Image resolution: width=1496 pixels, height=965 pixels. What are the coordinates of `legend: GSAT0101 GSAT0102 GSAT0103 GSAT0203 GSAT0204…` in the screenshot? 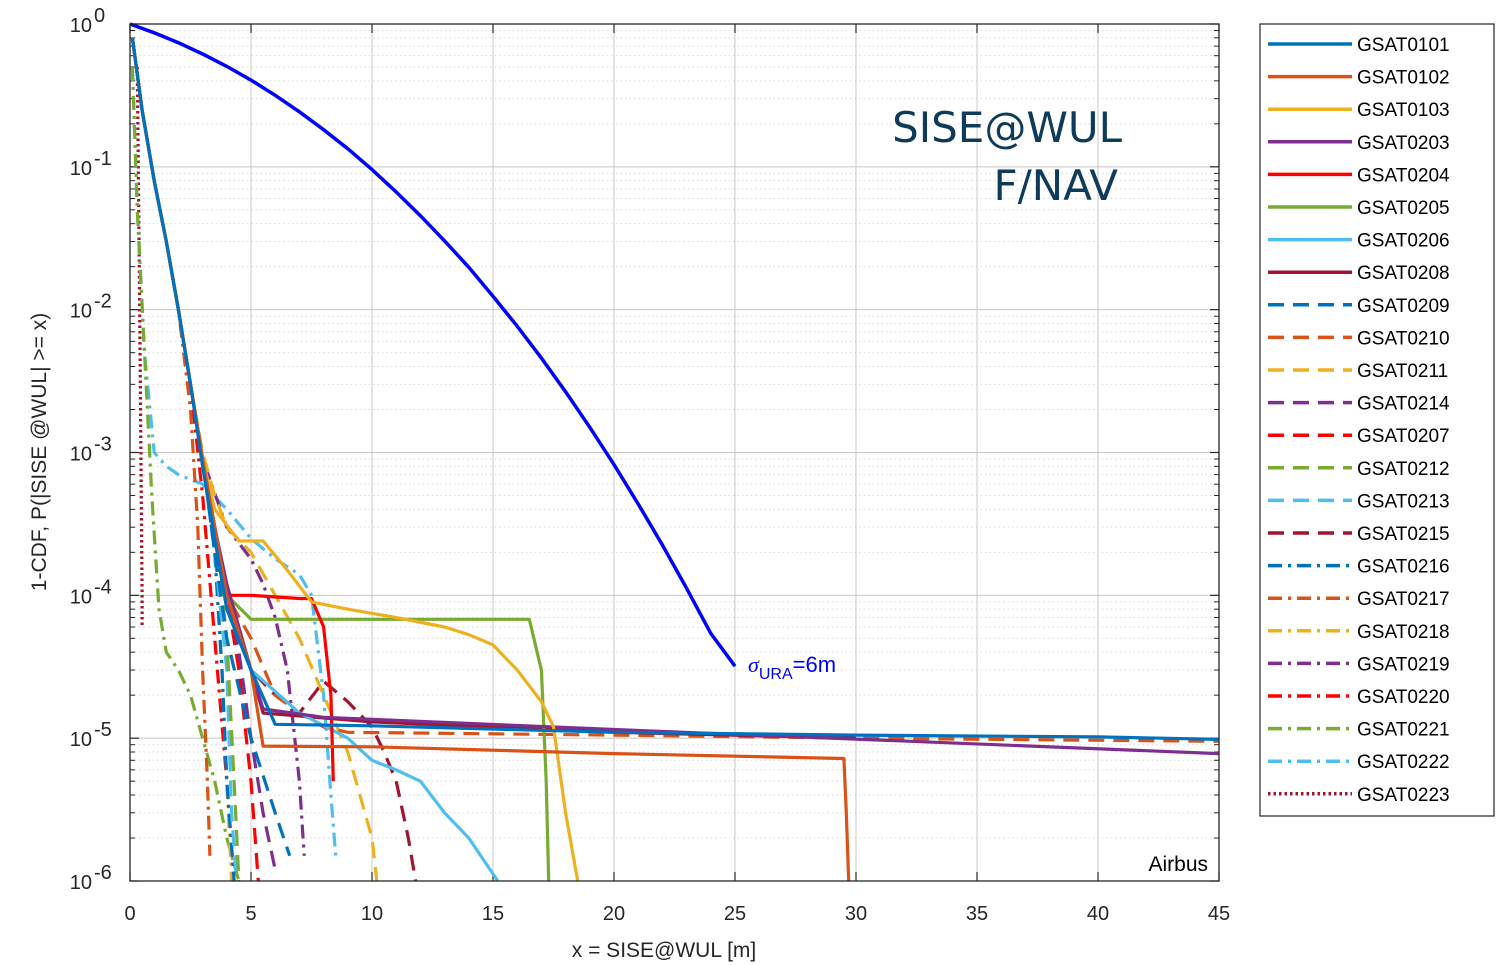 It's located at (1377, 420).